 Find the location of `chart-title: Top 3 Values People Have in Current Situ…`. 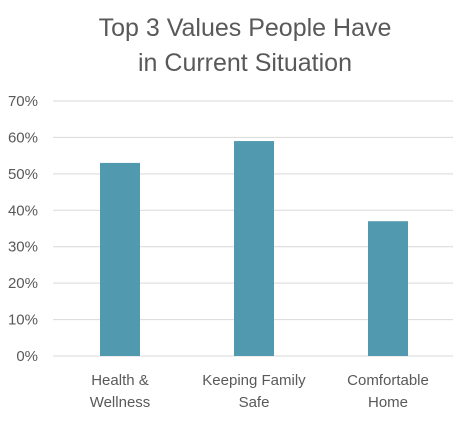

chart-title: Top 3 Values People Have in Current Situ… is located at coordinates (245, 45).